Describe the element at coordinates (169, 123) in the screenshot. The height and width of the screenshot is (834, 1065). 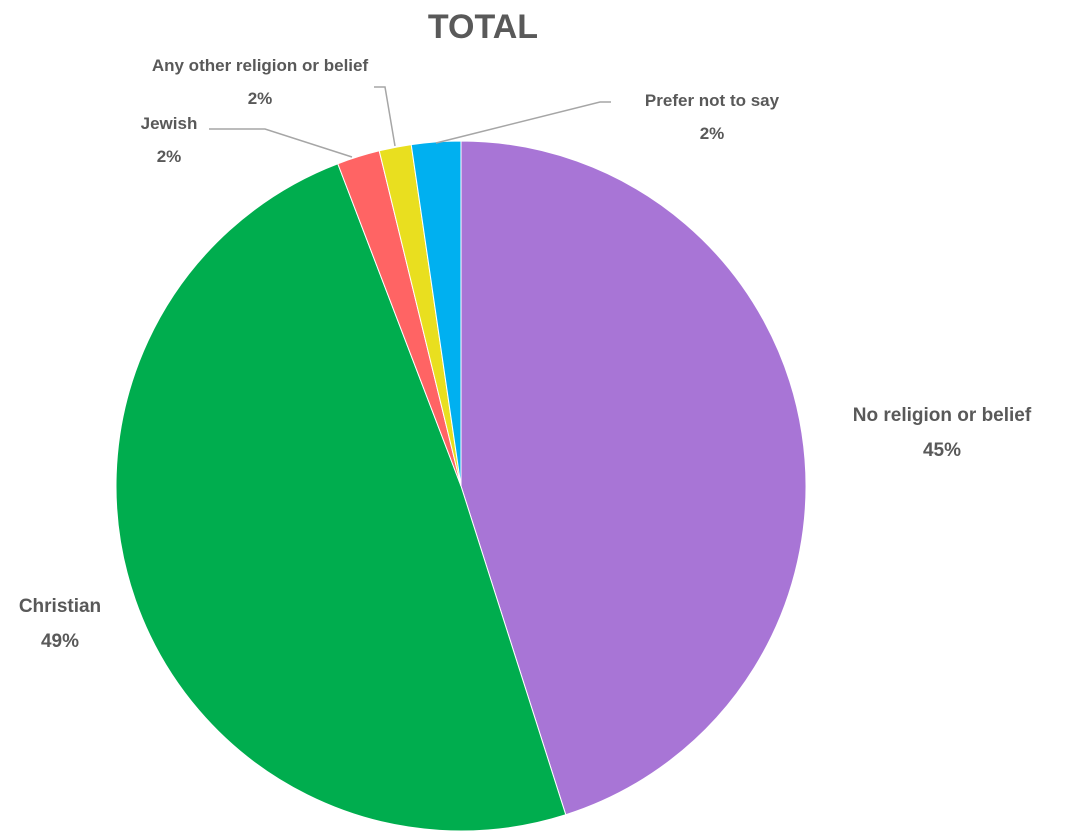
I see `slice-label-jewish: Jewish` at that location.